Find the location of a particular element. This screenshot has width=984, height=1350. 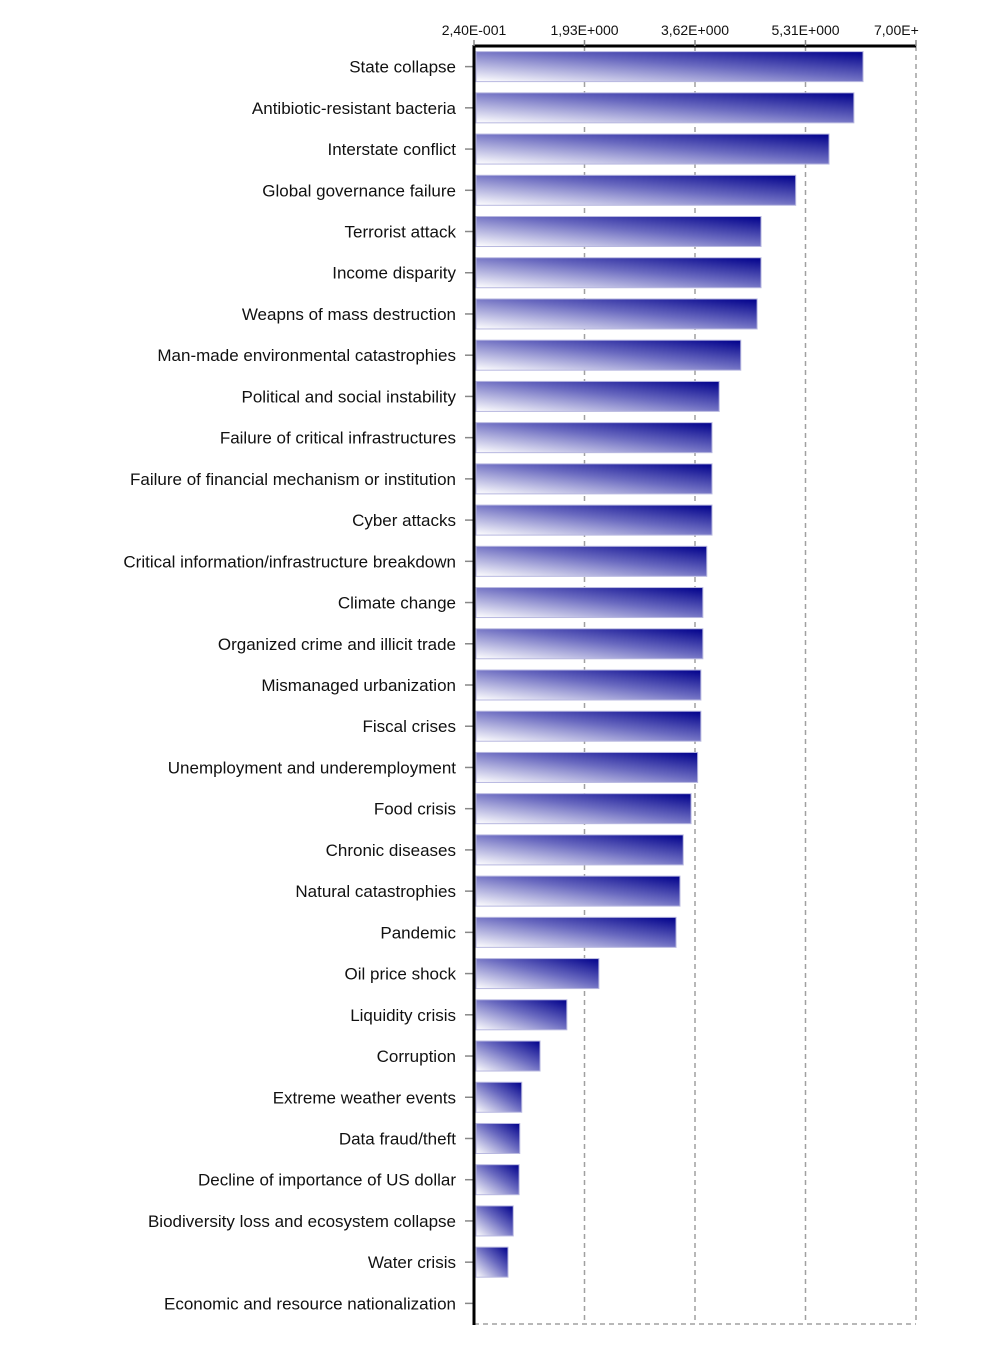

category-label: Cyber attacks is located at coordinates (404, 520).